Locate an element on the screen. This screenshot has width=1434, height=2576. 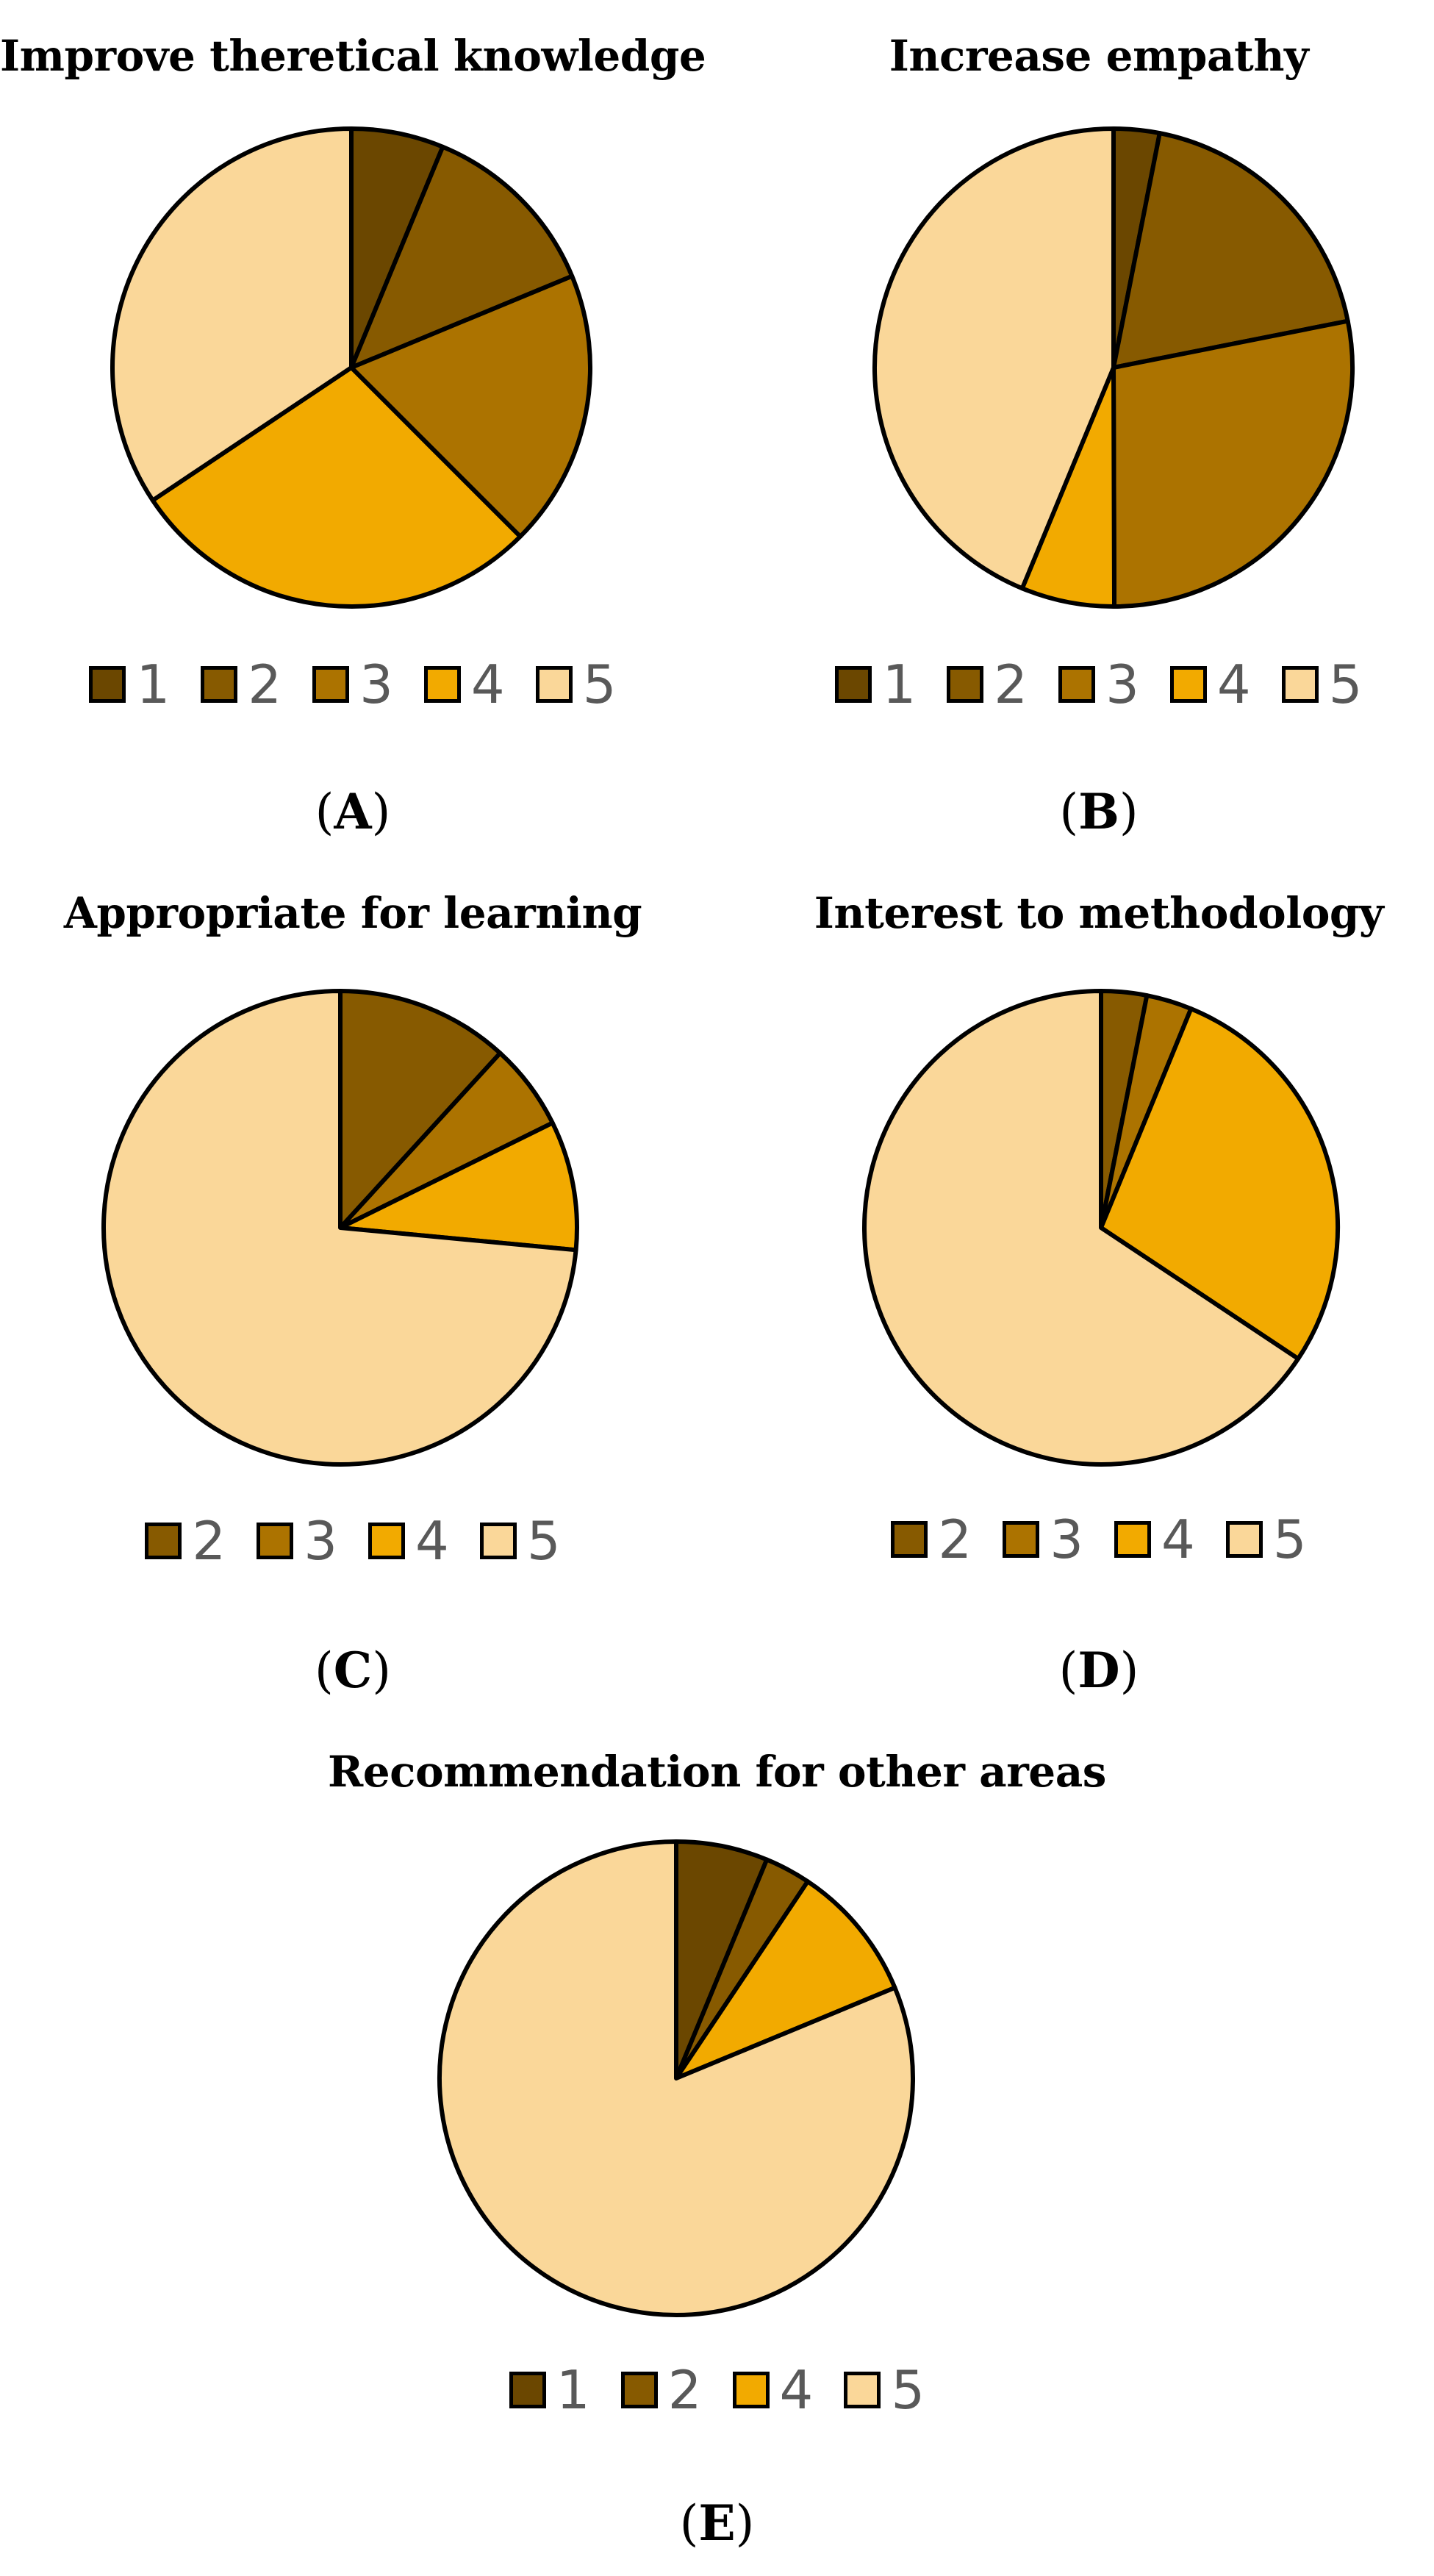
pie-title: Improve theretical knowledge is located at coordinates (353, 56).